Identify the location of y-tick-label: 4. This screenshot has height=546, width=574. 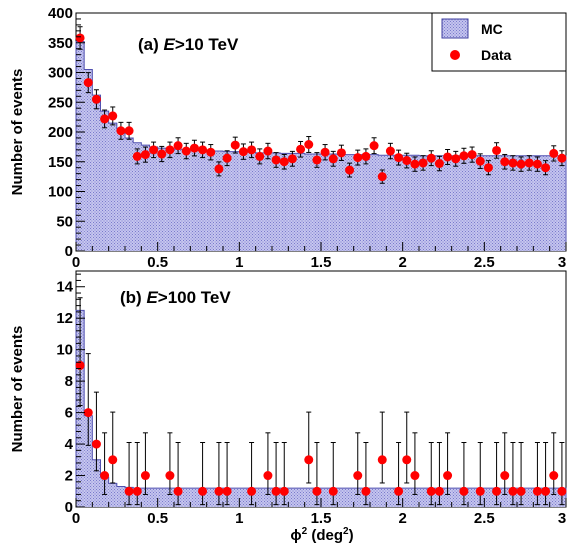
(69, 444).